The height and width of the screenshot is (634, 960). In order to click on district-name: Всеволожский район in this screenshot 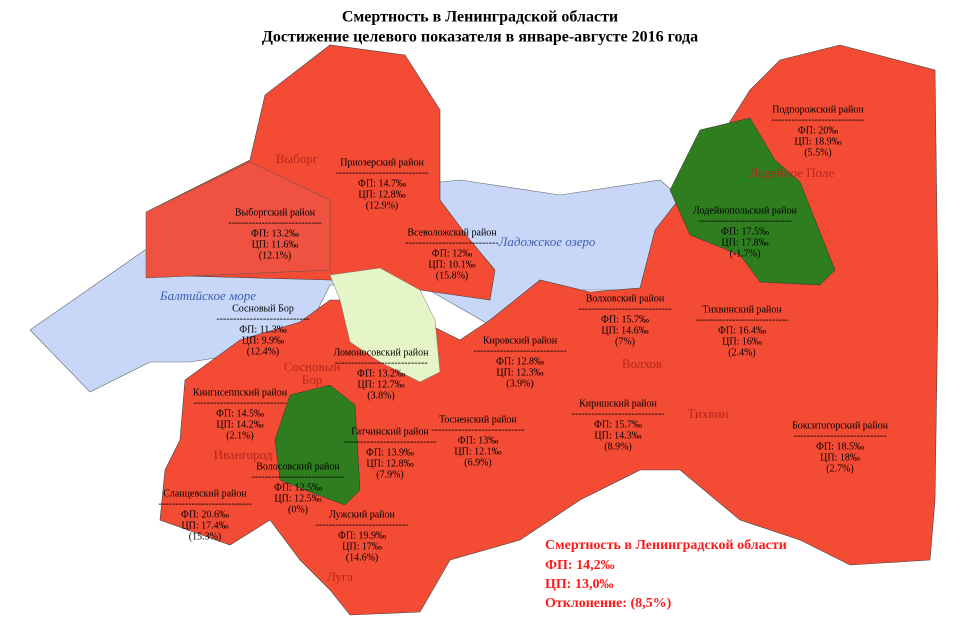, I will do `click(452, 232)`.